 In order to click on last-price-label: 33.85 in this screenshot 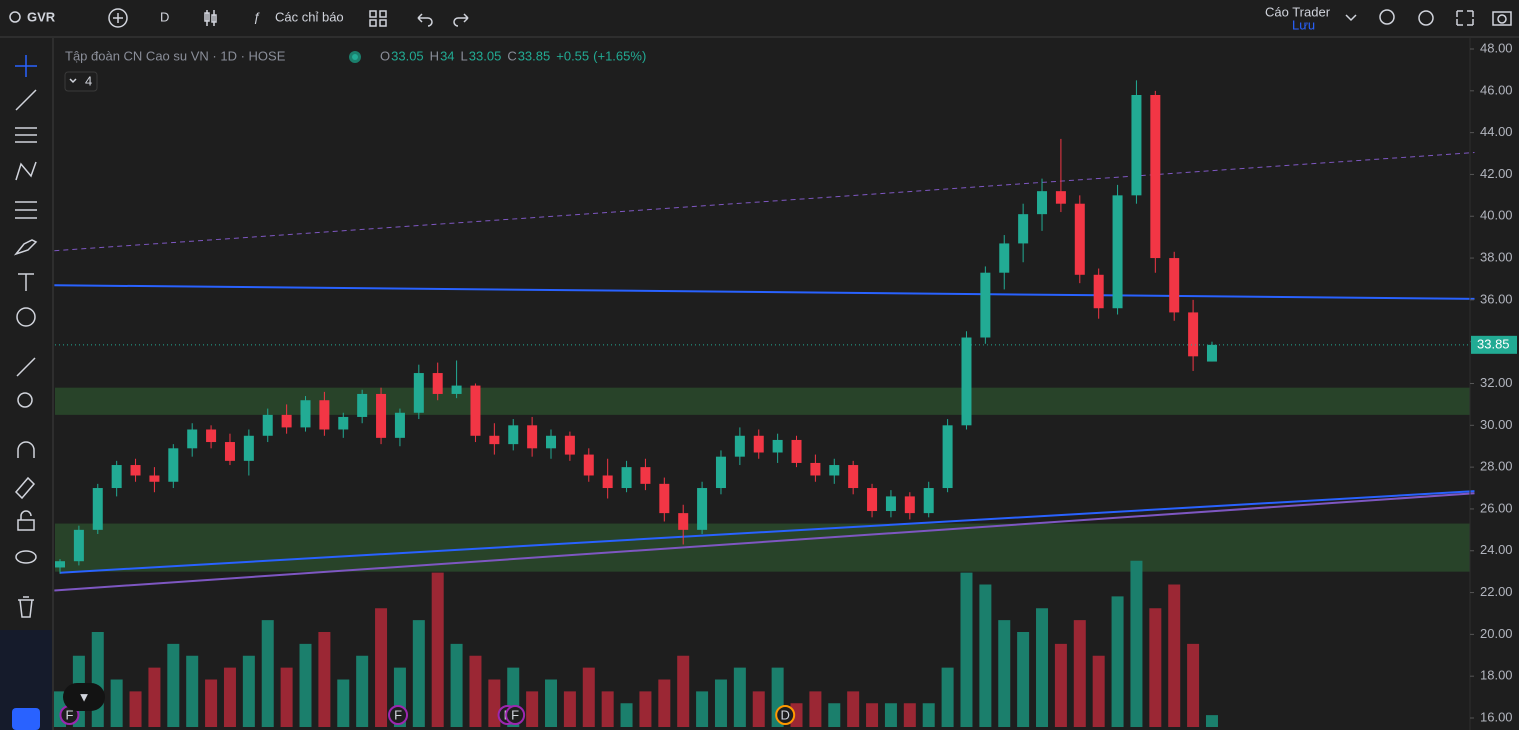, I will do `click(1493, 343)`.